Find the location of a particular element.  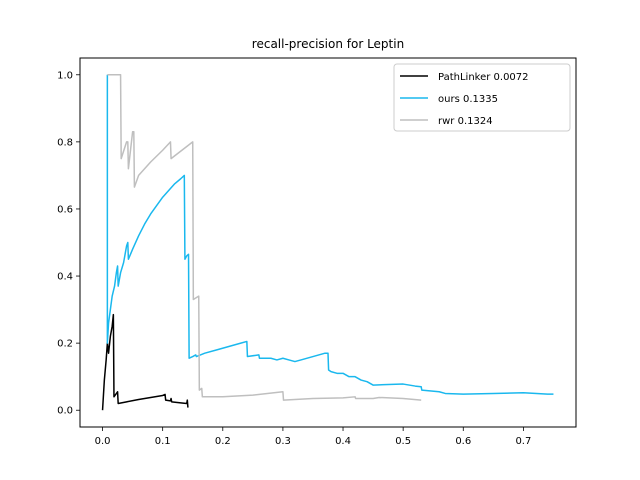

legend: PathLinker 0.0072 ours 0.1335 rwr 0.1324 is located at coordinates (482, 97).